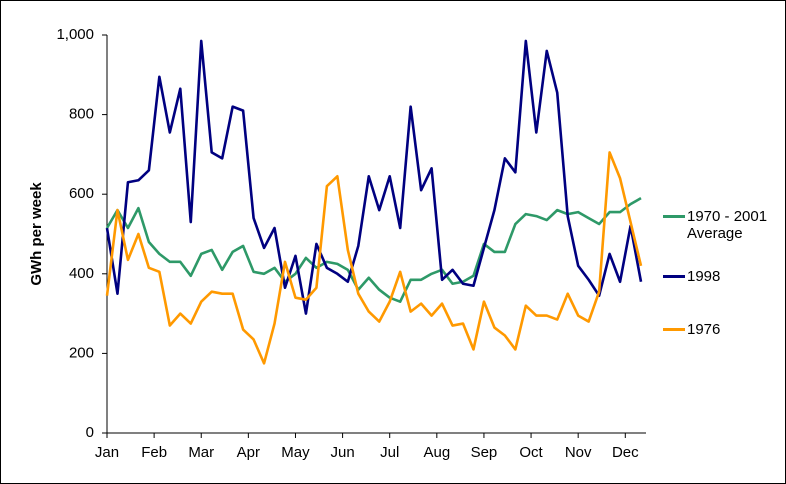 This screenshot has height=484, width=786. What do you see at coordinates (578, 452) in the screenshot?
I see `x-tick-label: Nov` at bounding box center [578, 452].